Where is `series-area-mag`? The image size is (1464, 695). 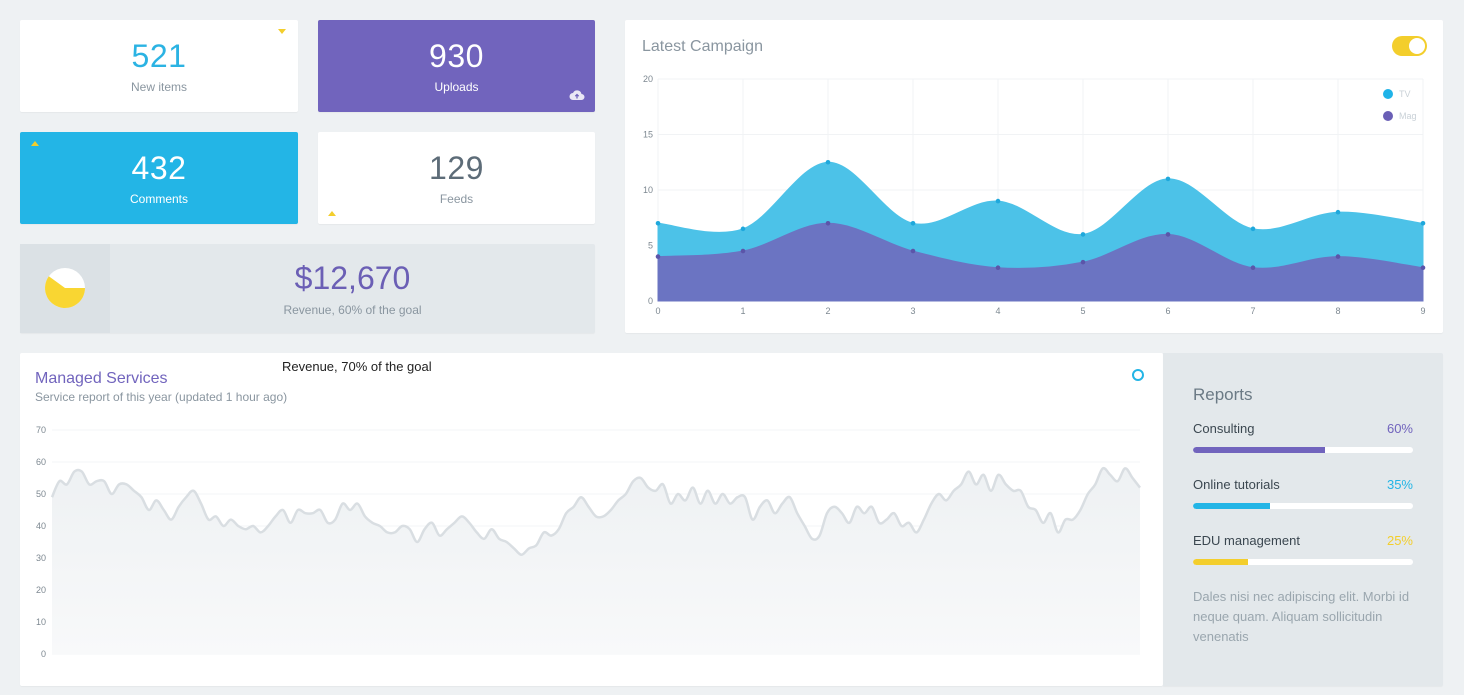
series-area-mag is located at coordinates (1040, 262).